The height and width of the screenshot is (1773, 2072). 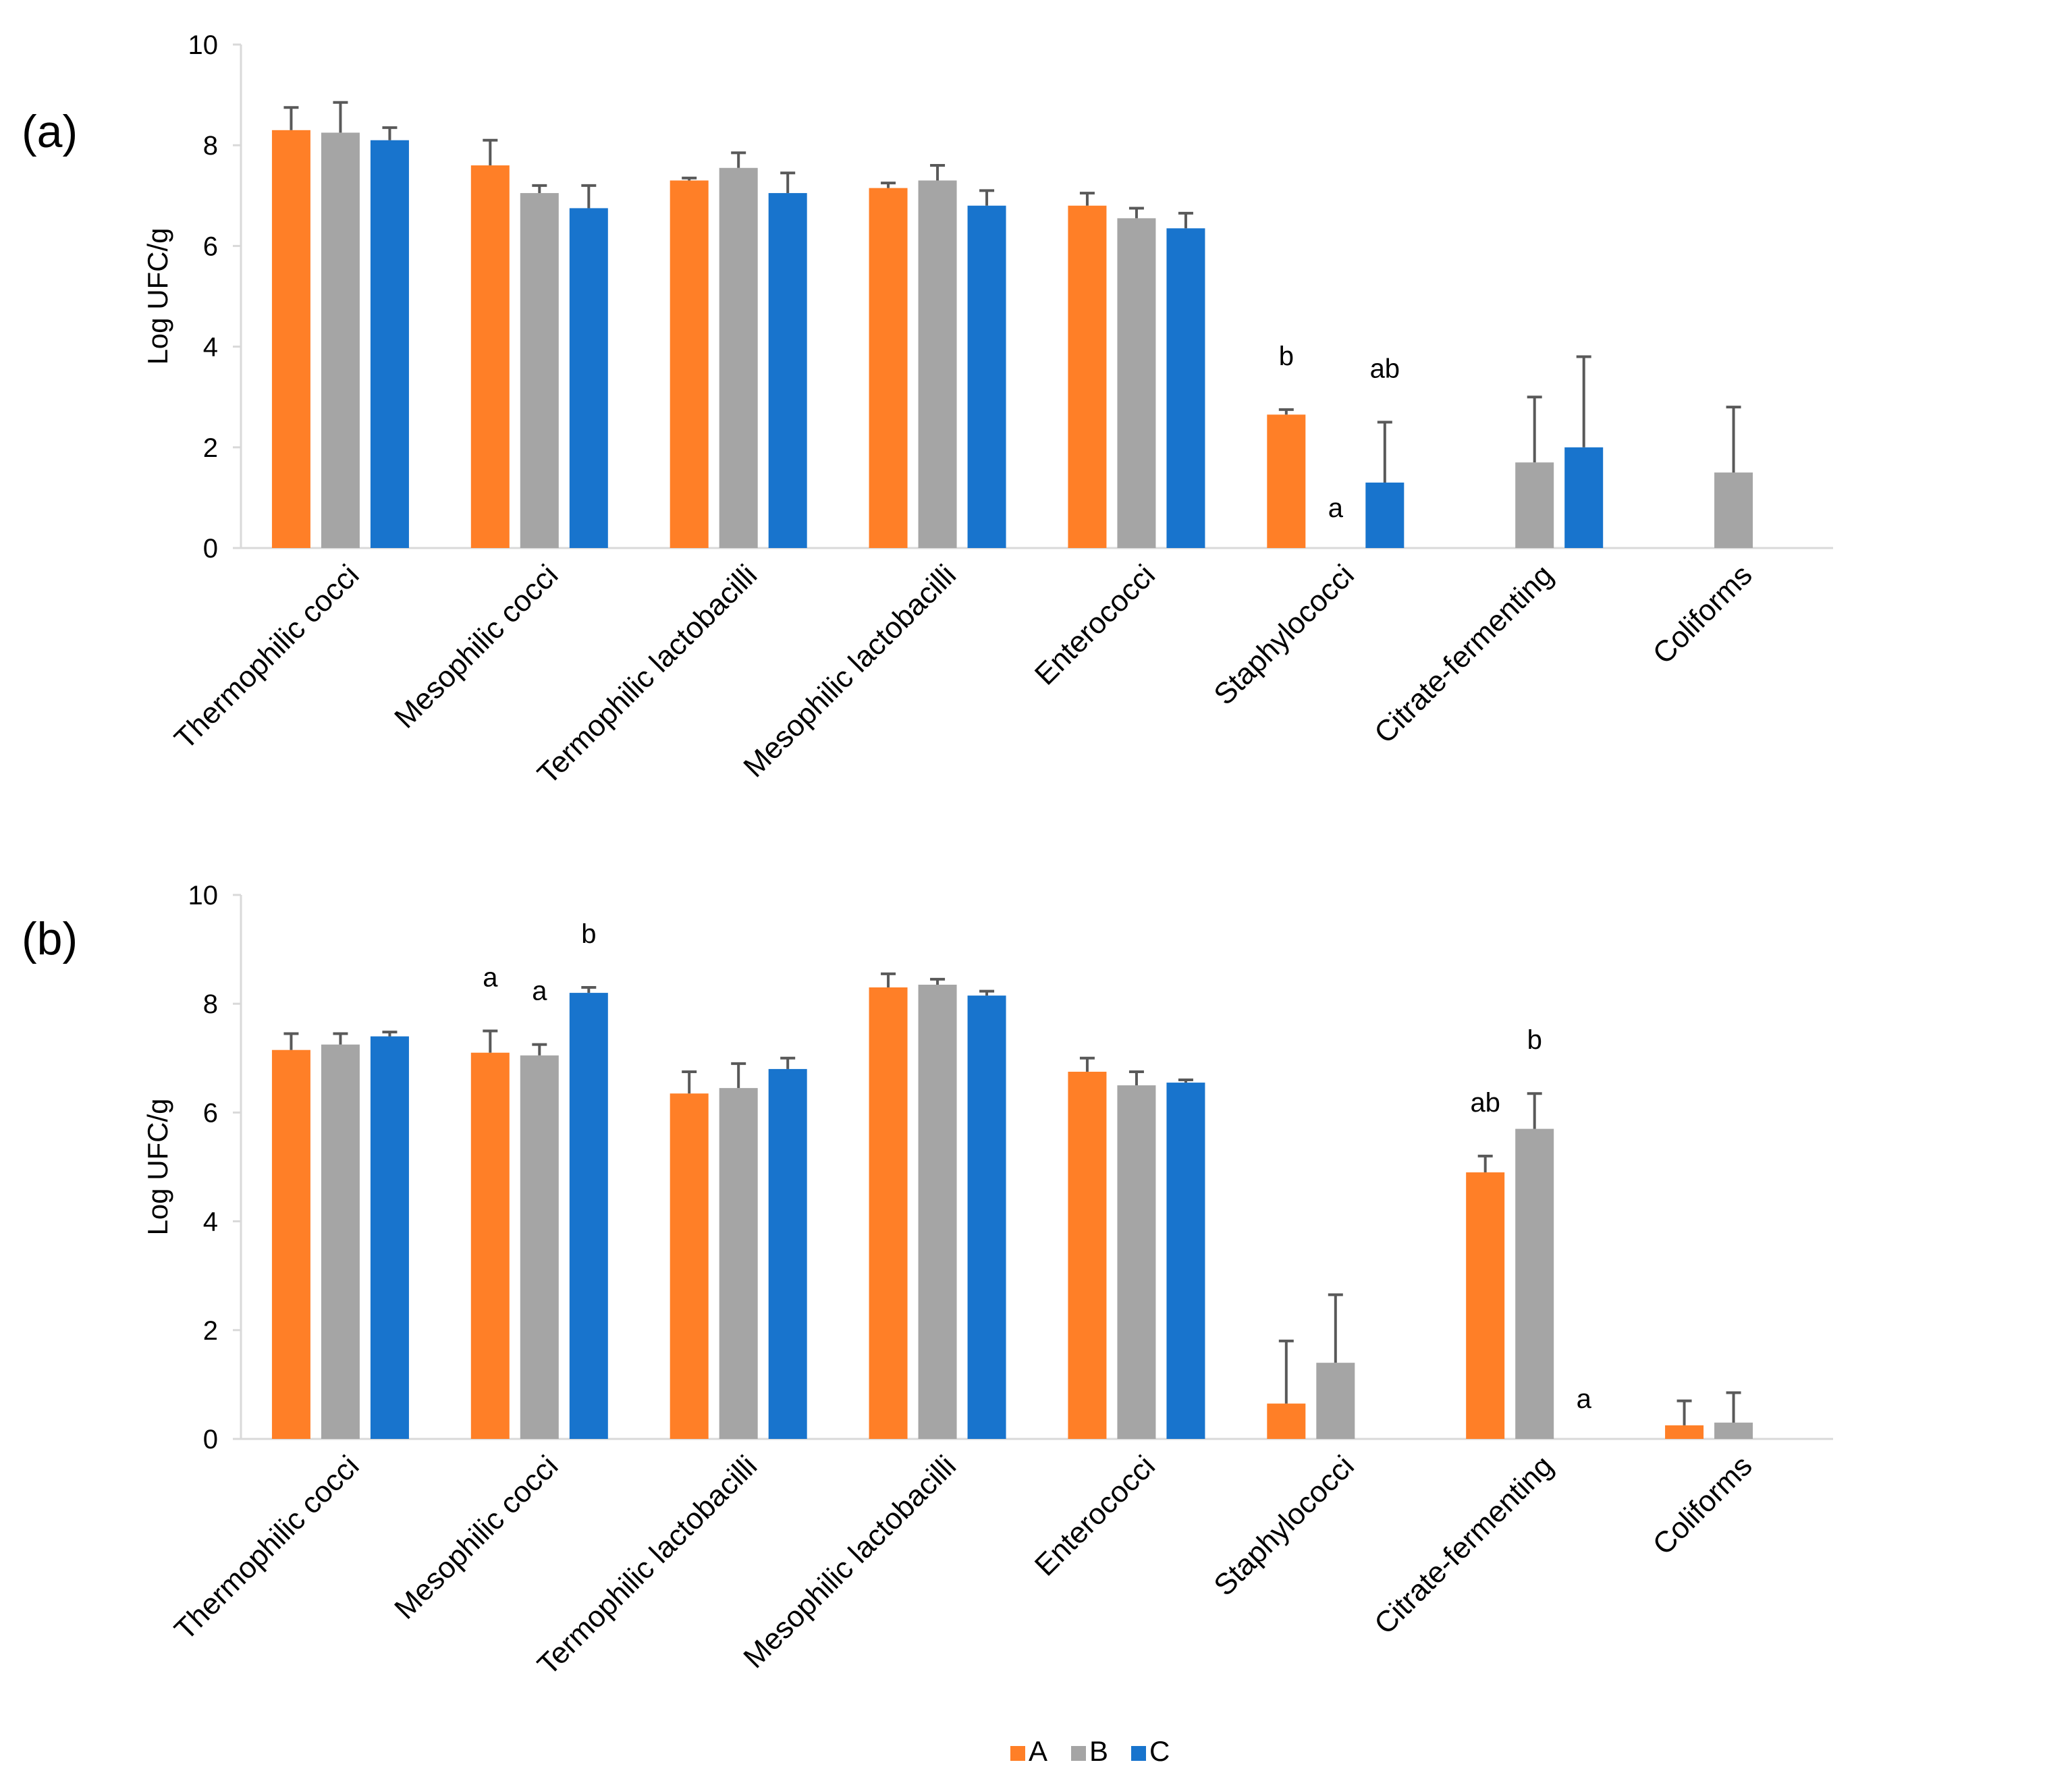 I want to click on bar-b-staphylococci, so click(x=1335, y=1401).